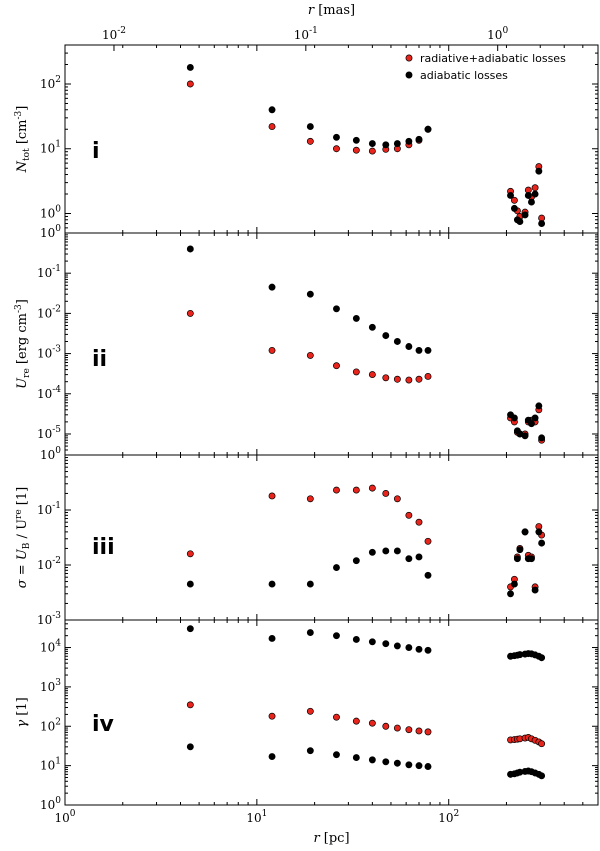 The width and height of the screenshot is (600, 851). Describe the element at coordinates (64, 817) in the screenshot. I see `x-tick-label: 100` at that location.